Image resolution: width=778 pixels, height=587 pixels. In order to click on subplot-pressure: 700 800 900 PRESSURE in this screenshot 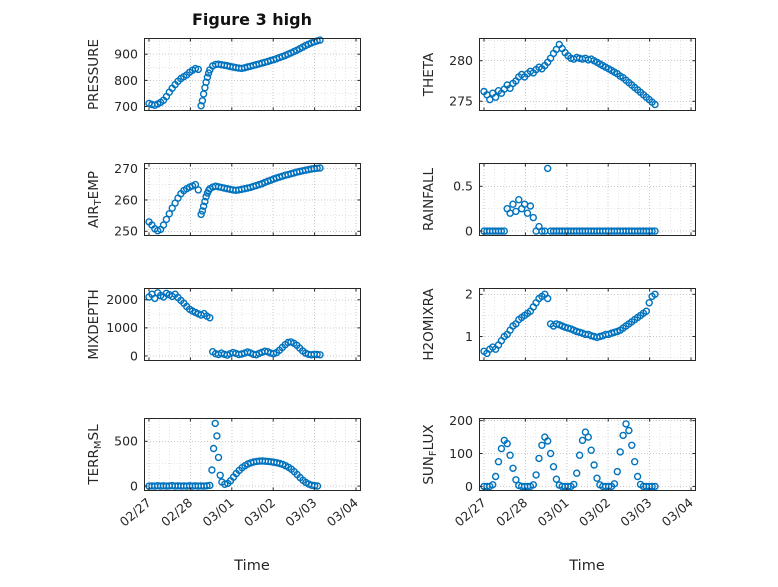, I will do `click(224, 75)`.